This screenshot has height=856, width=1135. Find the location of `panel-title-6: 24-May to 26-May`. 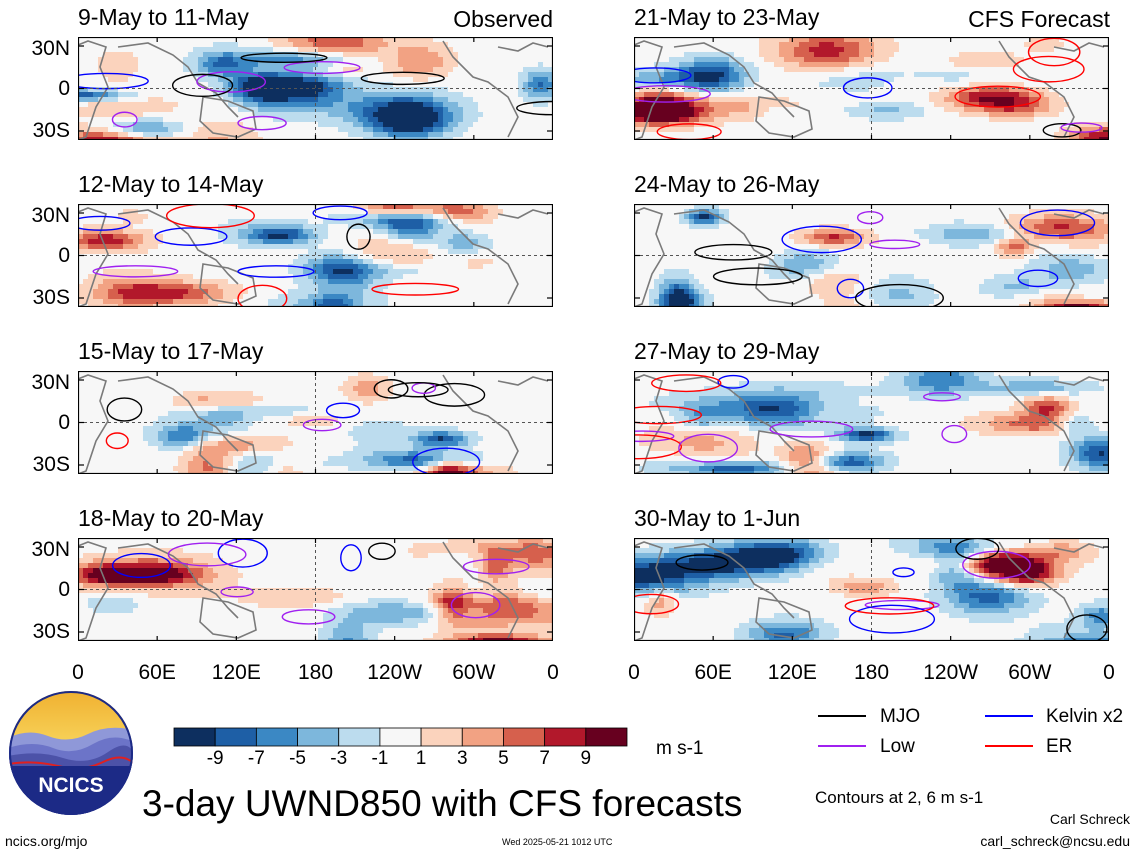

panel-title-6: 24-May to 26-May is located at coordinates (727, 184).